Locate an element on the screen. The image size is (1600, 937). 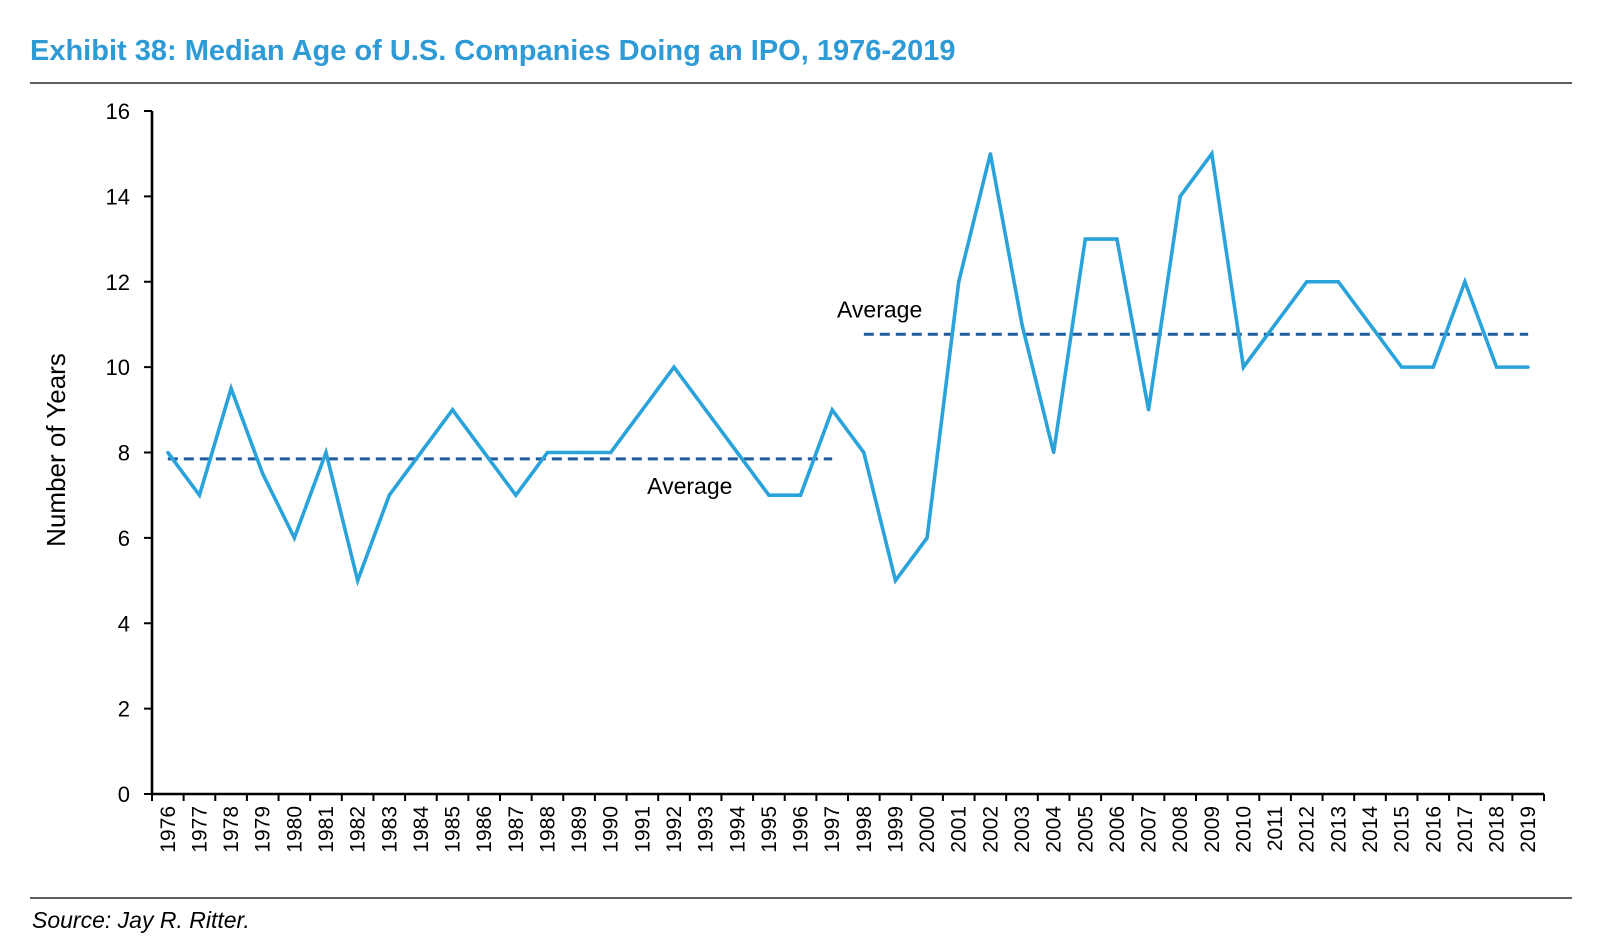
x-tick-label: 2013 is located at coordinates (1338, 829).